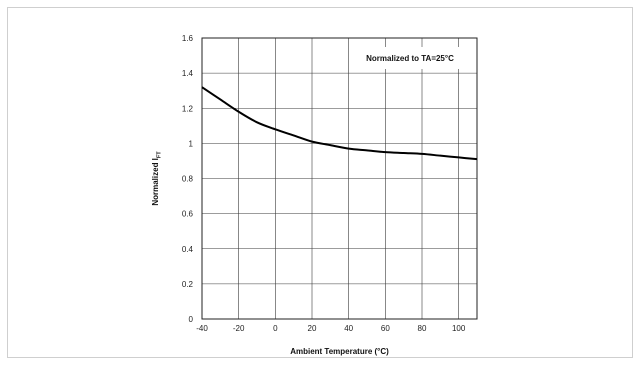 The height and width of the screenshot is (365, 640). What do you see at coordinates (422, 328) in the screenshot?
I see `x-tick-label: 80` at bounding box center [422, 328].